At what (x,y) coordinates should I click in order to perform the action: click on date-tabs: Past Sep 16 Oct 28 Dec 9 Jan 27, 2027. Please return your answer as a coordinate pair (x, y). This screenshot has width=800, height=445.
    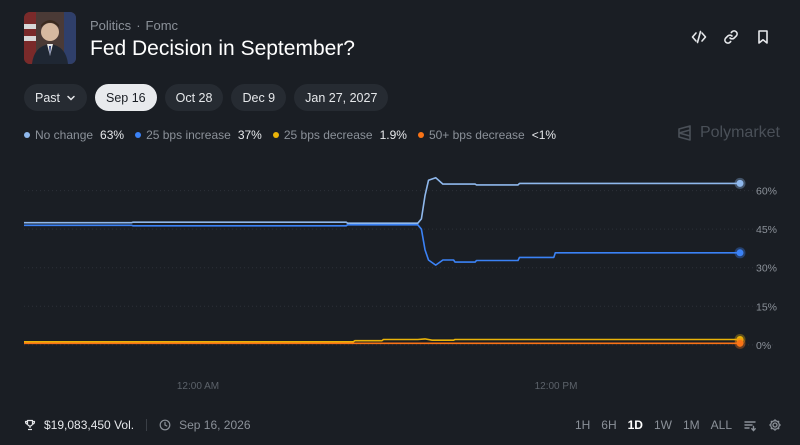
    Looking at the image, I should click on (206, 97).